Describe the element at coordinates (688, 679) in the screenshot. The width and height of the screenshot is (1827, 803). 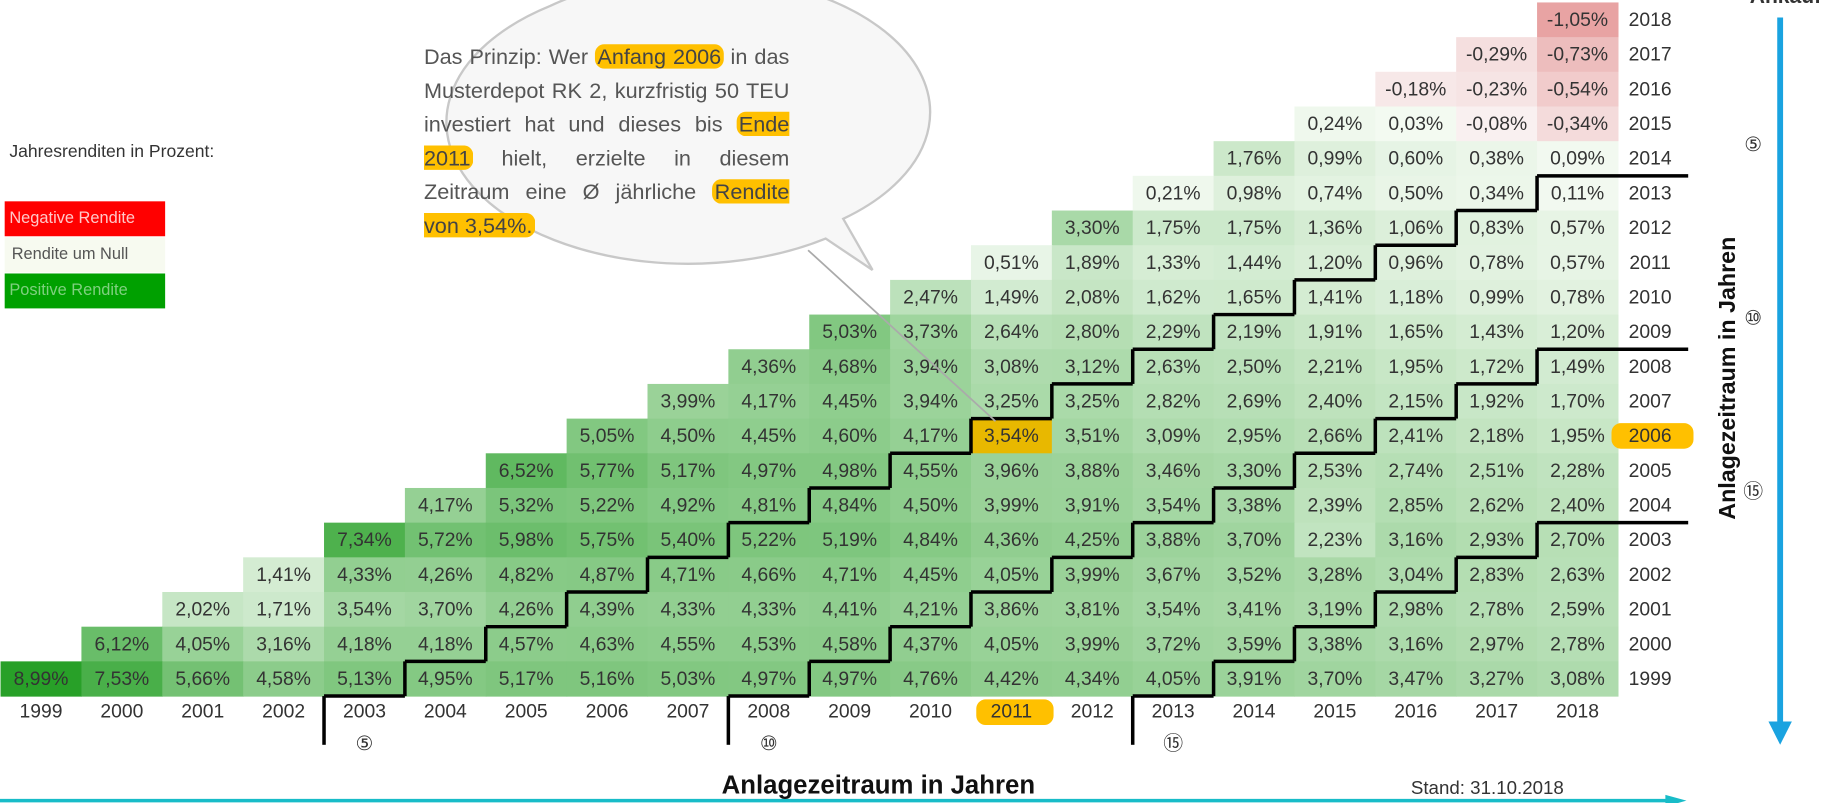
I see `cell-value: 5,03%` at that location.